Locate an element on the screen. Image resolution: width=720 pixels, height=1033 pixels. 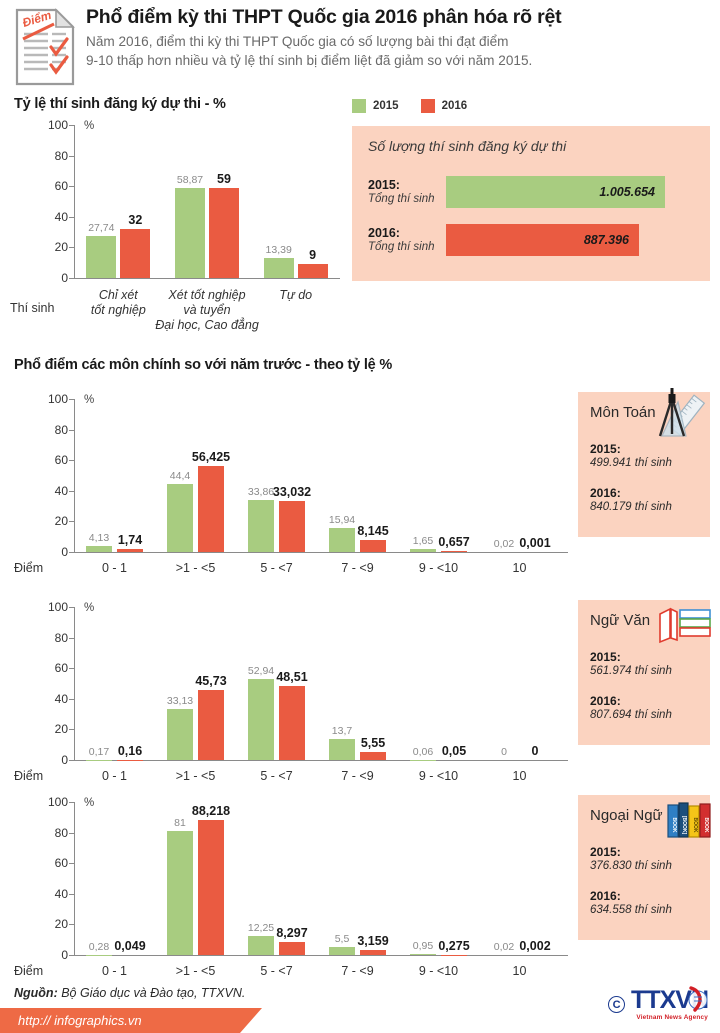
x-axis-category-label-1: >1 - <5 is located at coordinates (195, 776).